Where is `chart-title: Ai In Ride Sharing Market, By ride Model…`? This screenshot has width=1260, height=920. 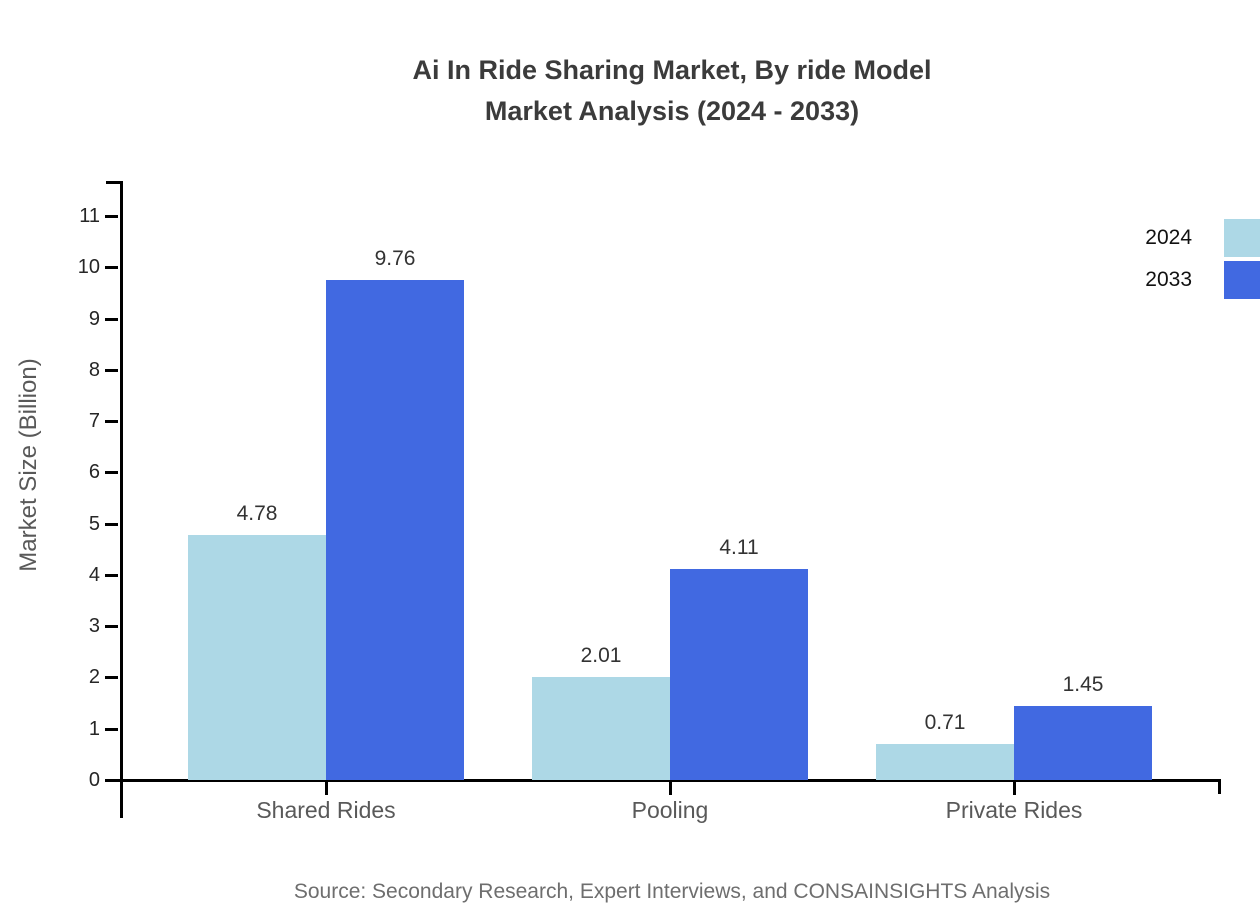
chart-title: Ai In Ride Sharing Market, By ride Model… is located at coordinates (672, 91).